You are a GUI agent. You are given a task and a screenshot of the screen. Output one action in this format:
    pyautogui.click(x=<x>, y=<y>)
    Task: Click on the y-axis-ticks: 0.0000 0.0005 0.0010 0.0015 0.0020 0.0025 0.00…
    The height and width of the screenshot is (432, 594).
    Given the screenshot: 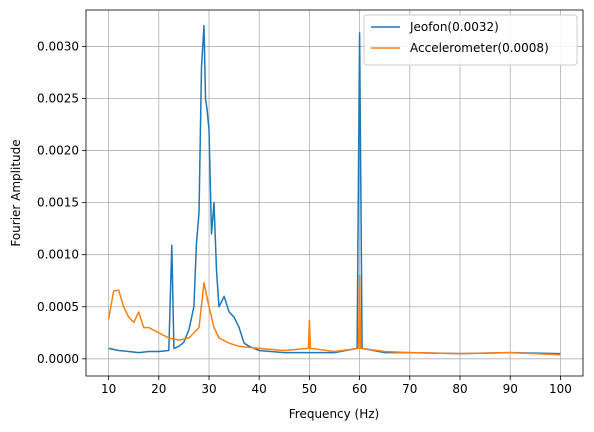 What is the action you would take?
    pyautogui.click(x=61, y=202)
    